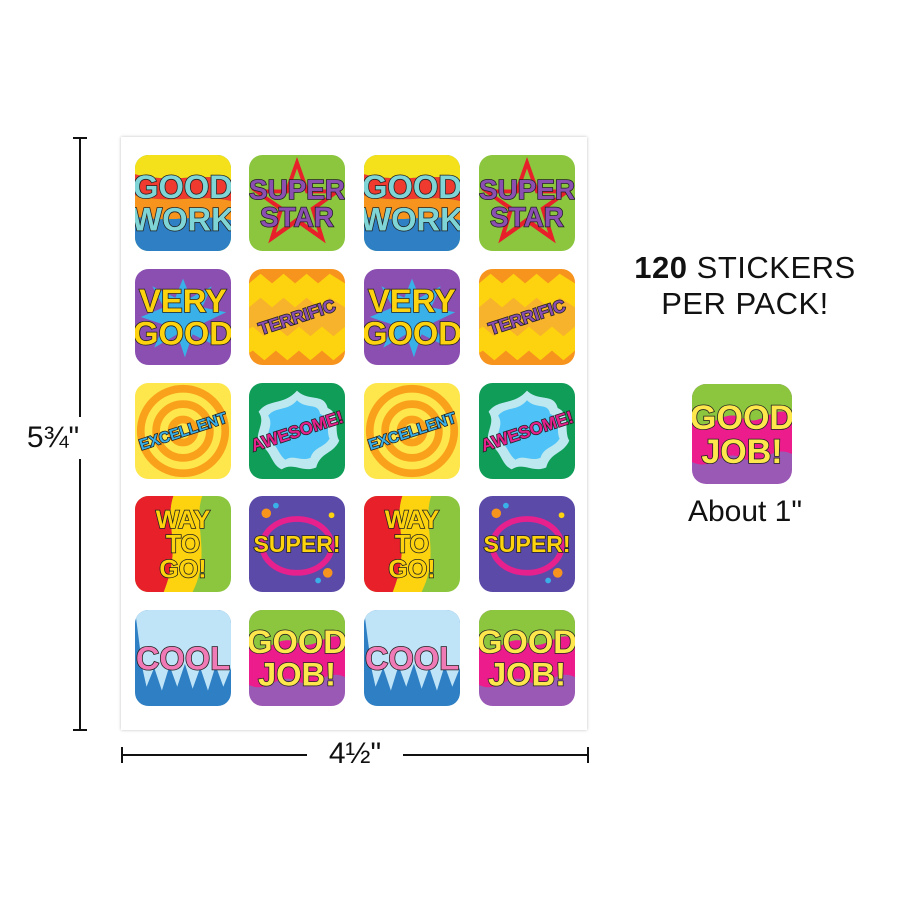 The image size is (900, 900). Describe the element at coordinates (80, 730) in the screenshot. I see `height-dimension-cap-bottom` at that location.